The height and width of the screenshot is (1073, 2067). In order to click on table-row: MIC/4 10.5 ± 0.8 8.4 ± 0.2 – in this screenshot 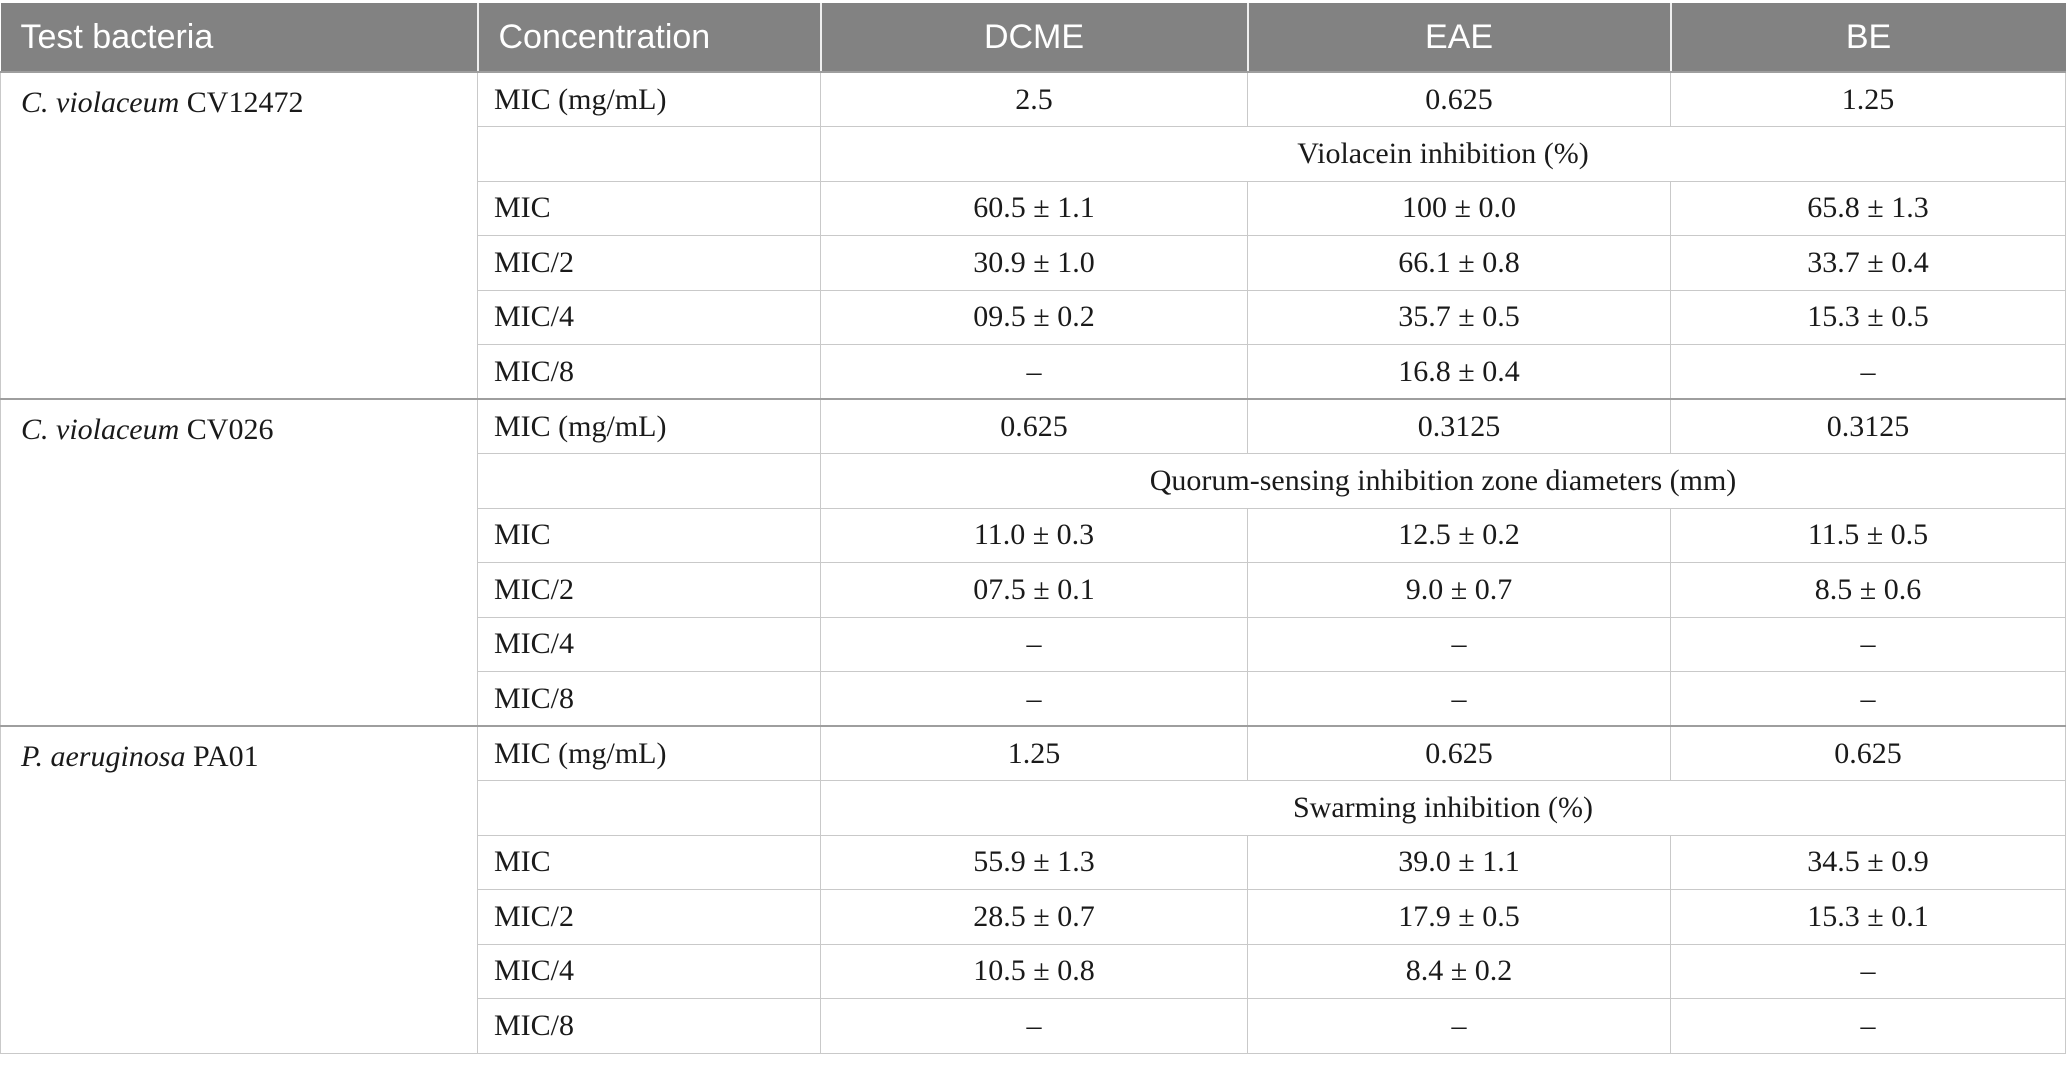, I will do `click(1033, 971)`.